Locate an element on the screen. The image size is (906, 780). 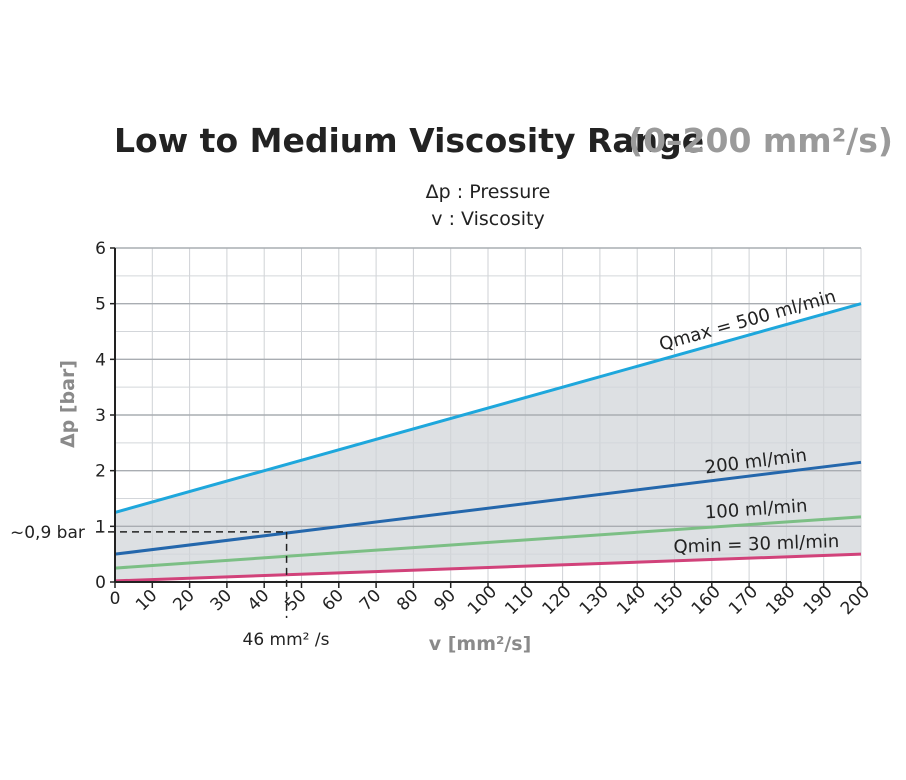
x-tick-label: 160 is located at coordinates (706, 600).